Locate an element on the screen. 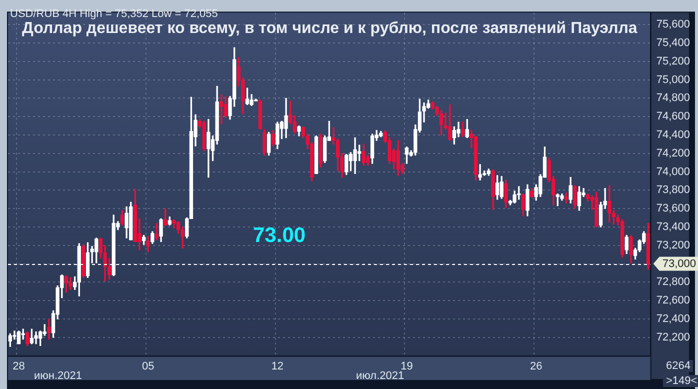 Image resolution: width=698 pixels, height=389 pixels. y-tick-label: 74,400 is located at coordinates (673, 135).